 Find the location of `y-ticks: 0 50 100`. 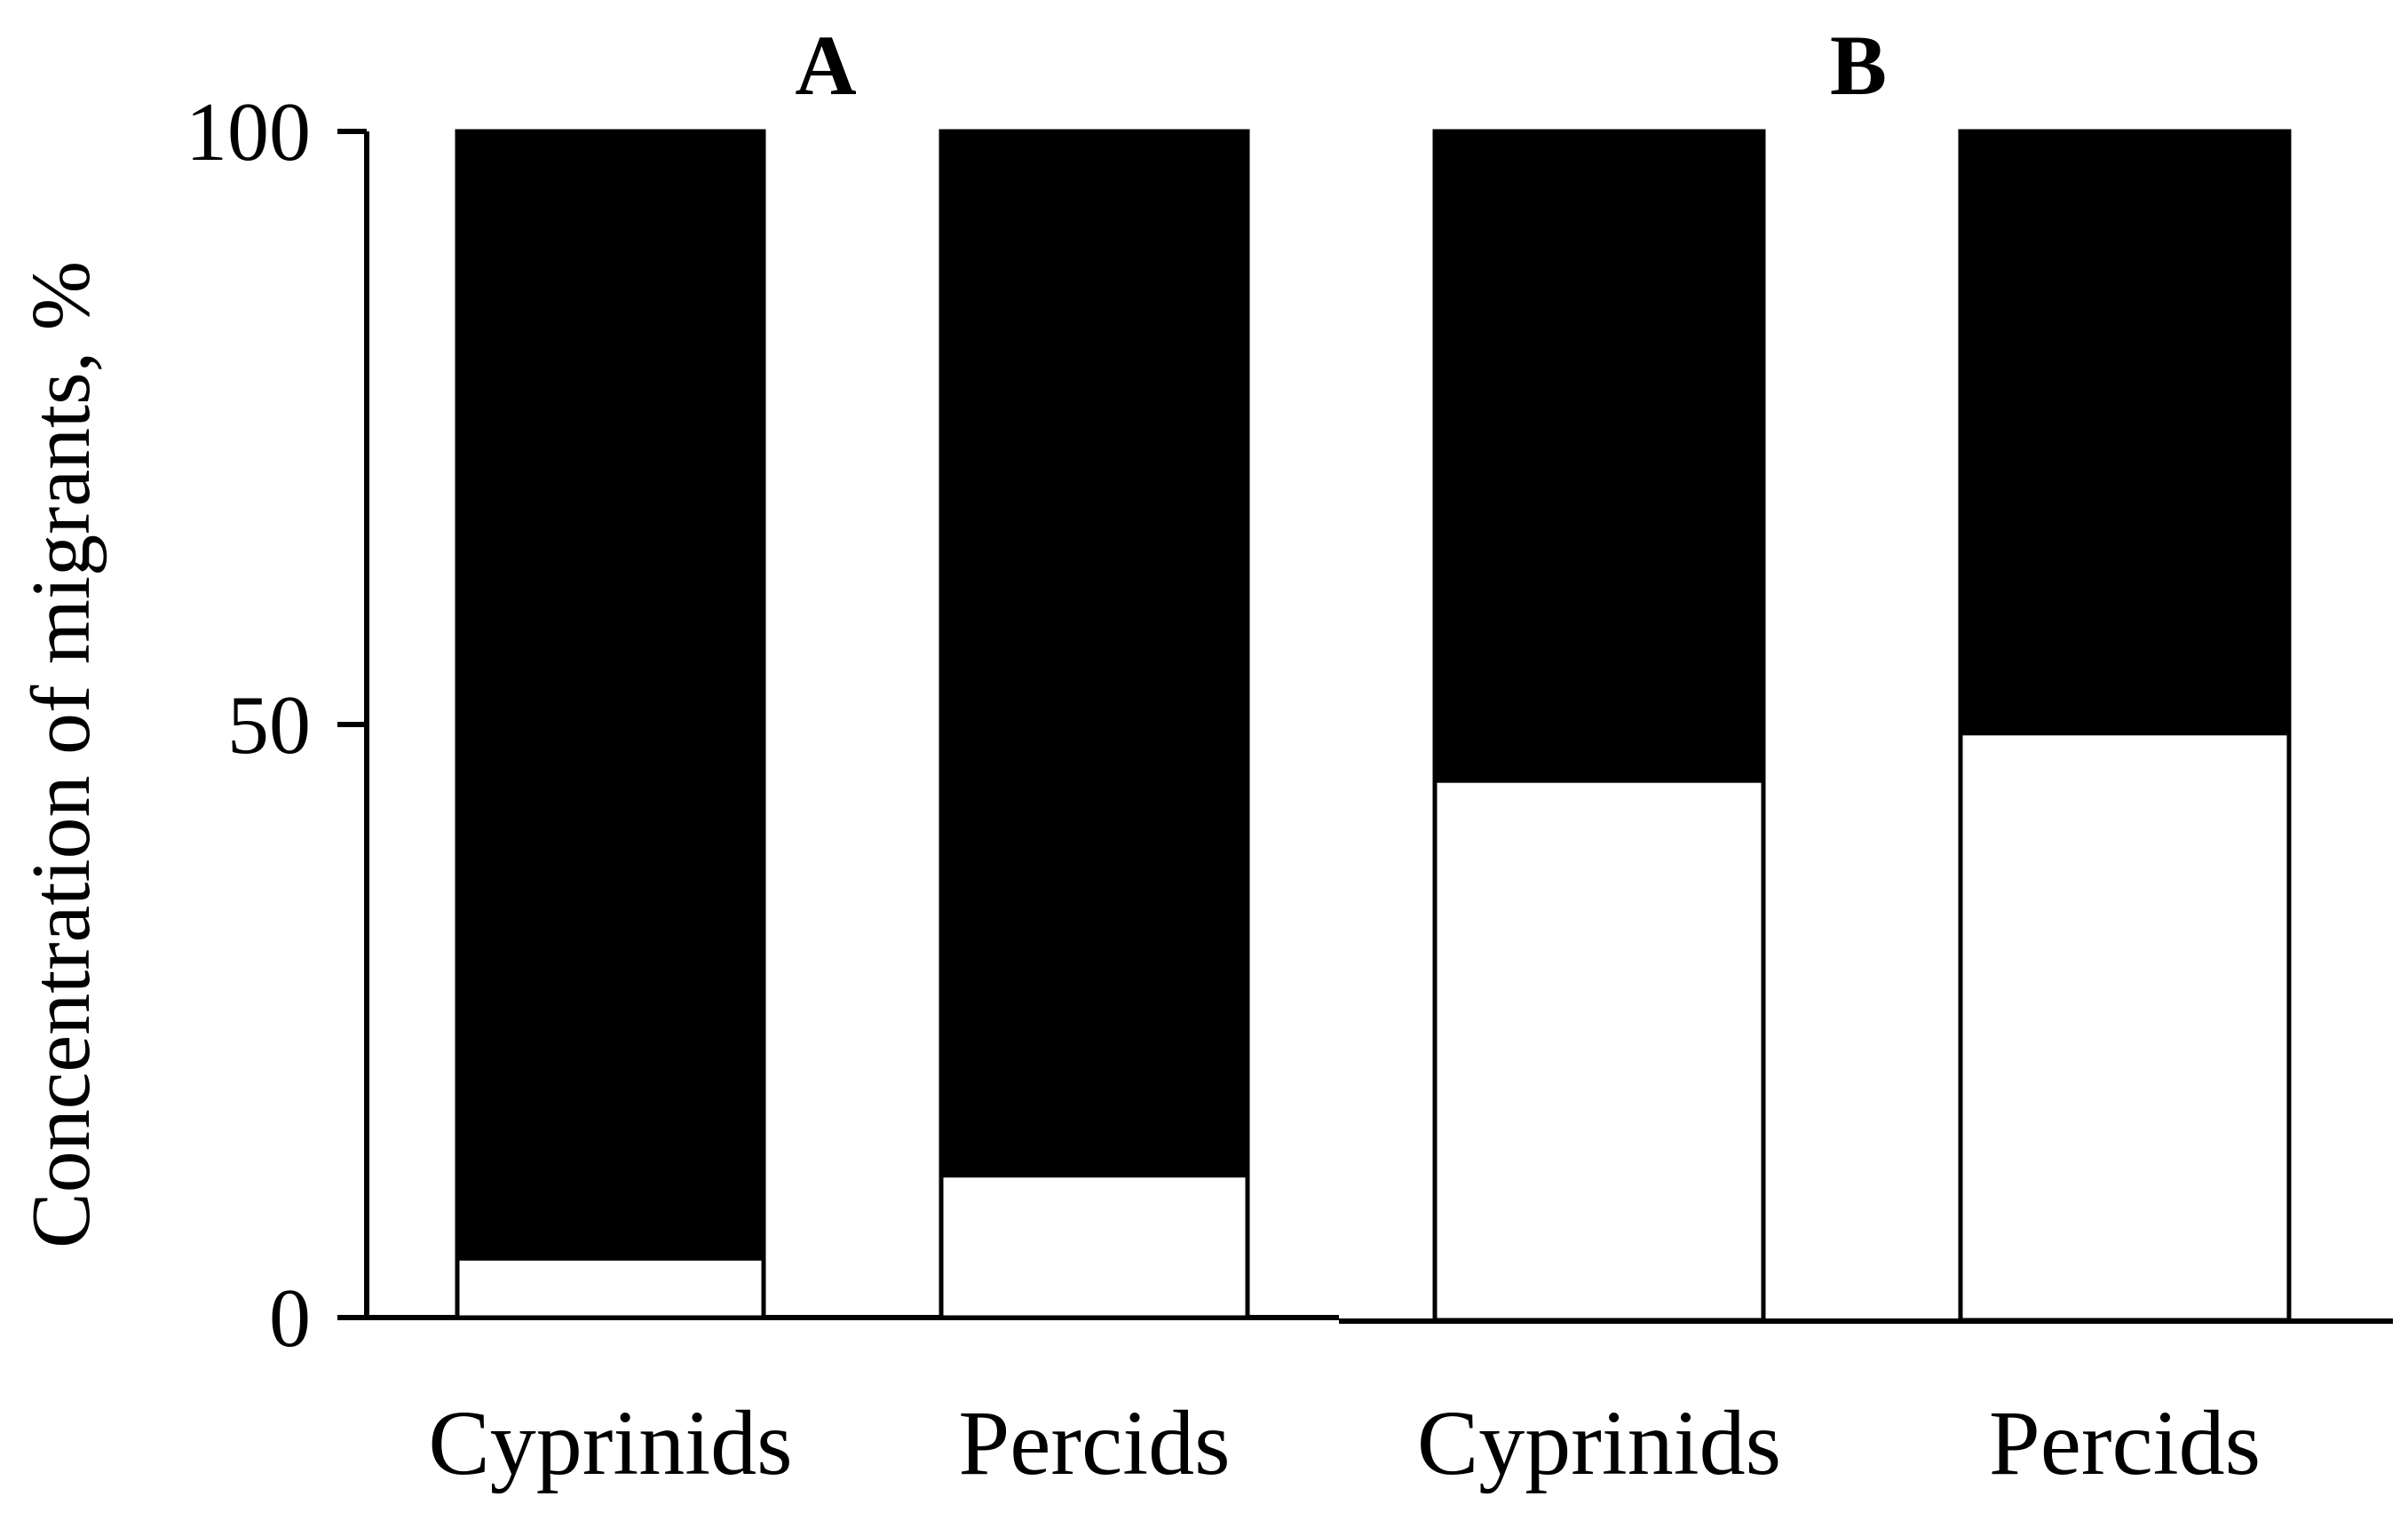

y-ticks: 0 50 100 is located at coordinates (276, 725).